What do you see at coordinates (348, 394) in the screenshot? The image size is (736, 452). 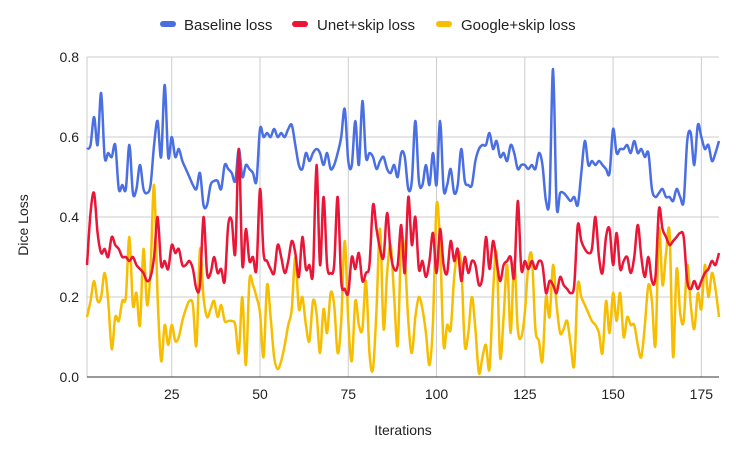 I see `x-tick-label: 75` at bounding box center [348, 394].